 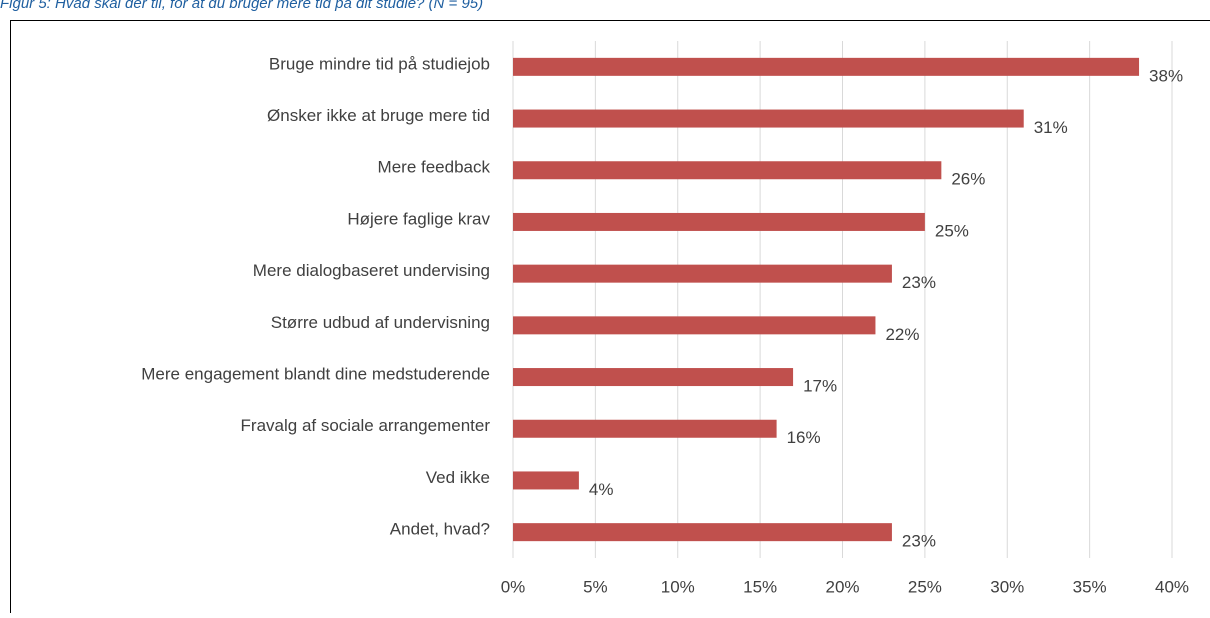 What do you see at coordinates (1166, 75) in the screenshot?
I see `data-label: 38%` at bounding box center [1166, 75].